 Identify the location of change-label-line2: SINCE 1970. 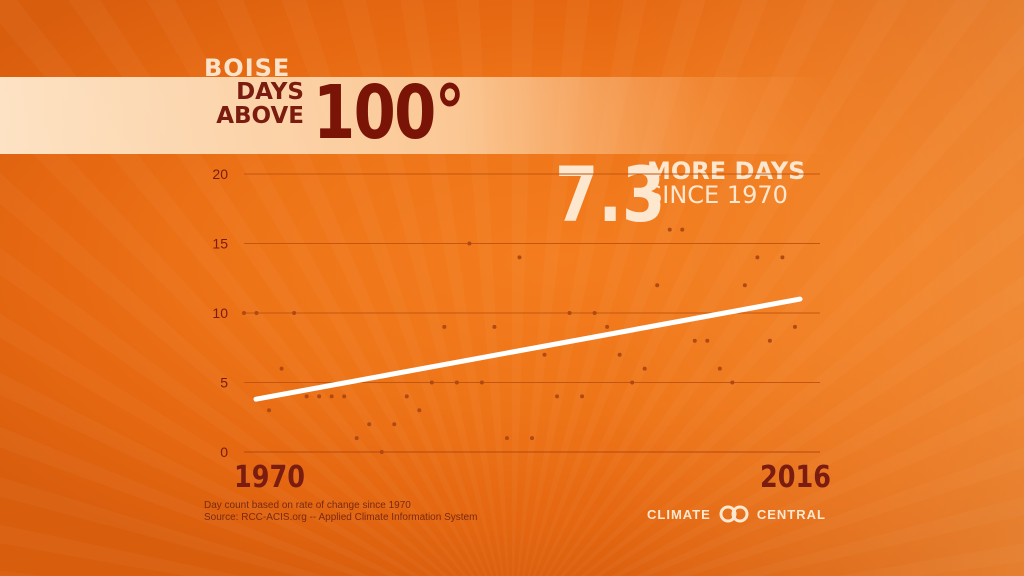
(717, 195).